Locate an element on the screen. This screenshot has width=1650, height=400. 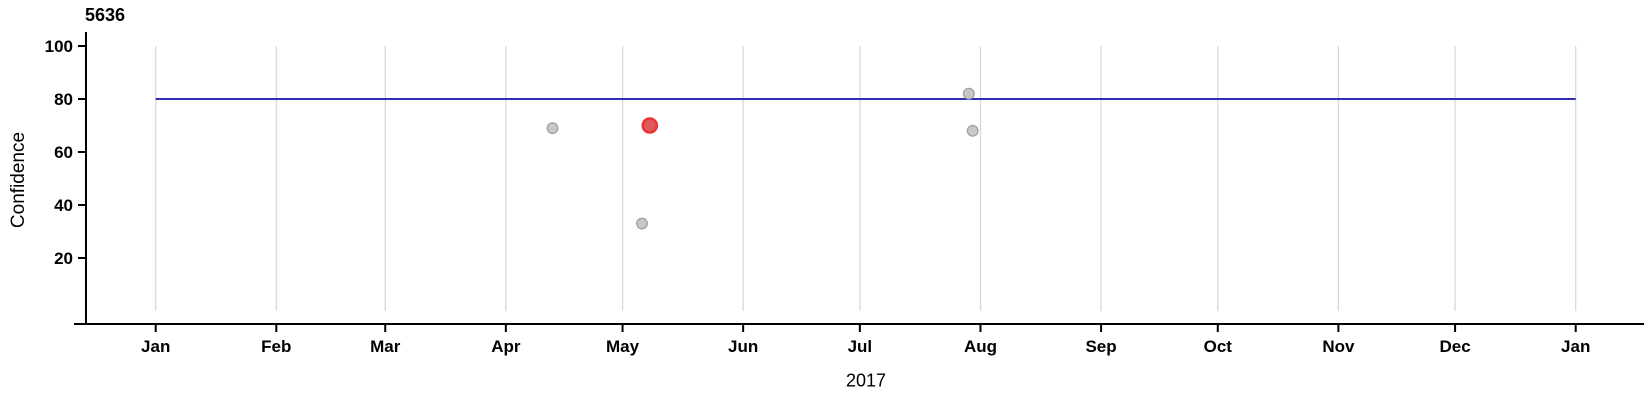
y-tick-label: 40 is located at coordinates (63, 205).